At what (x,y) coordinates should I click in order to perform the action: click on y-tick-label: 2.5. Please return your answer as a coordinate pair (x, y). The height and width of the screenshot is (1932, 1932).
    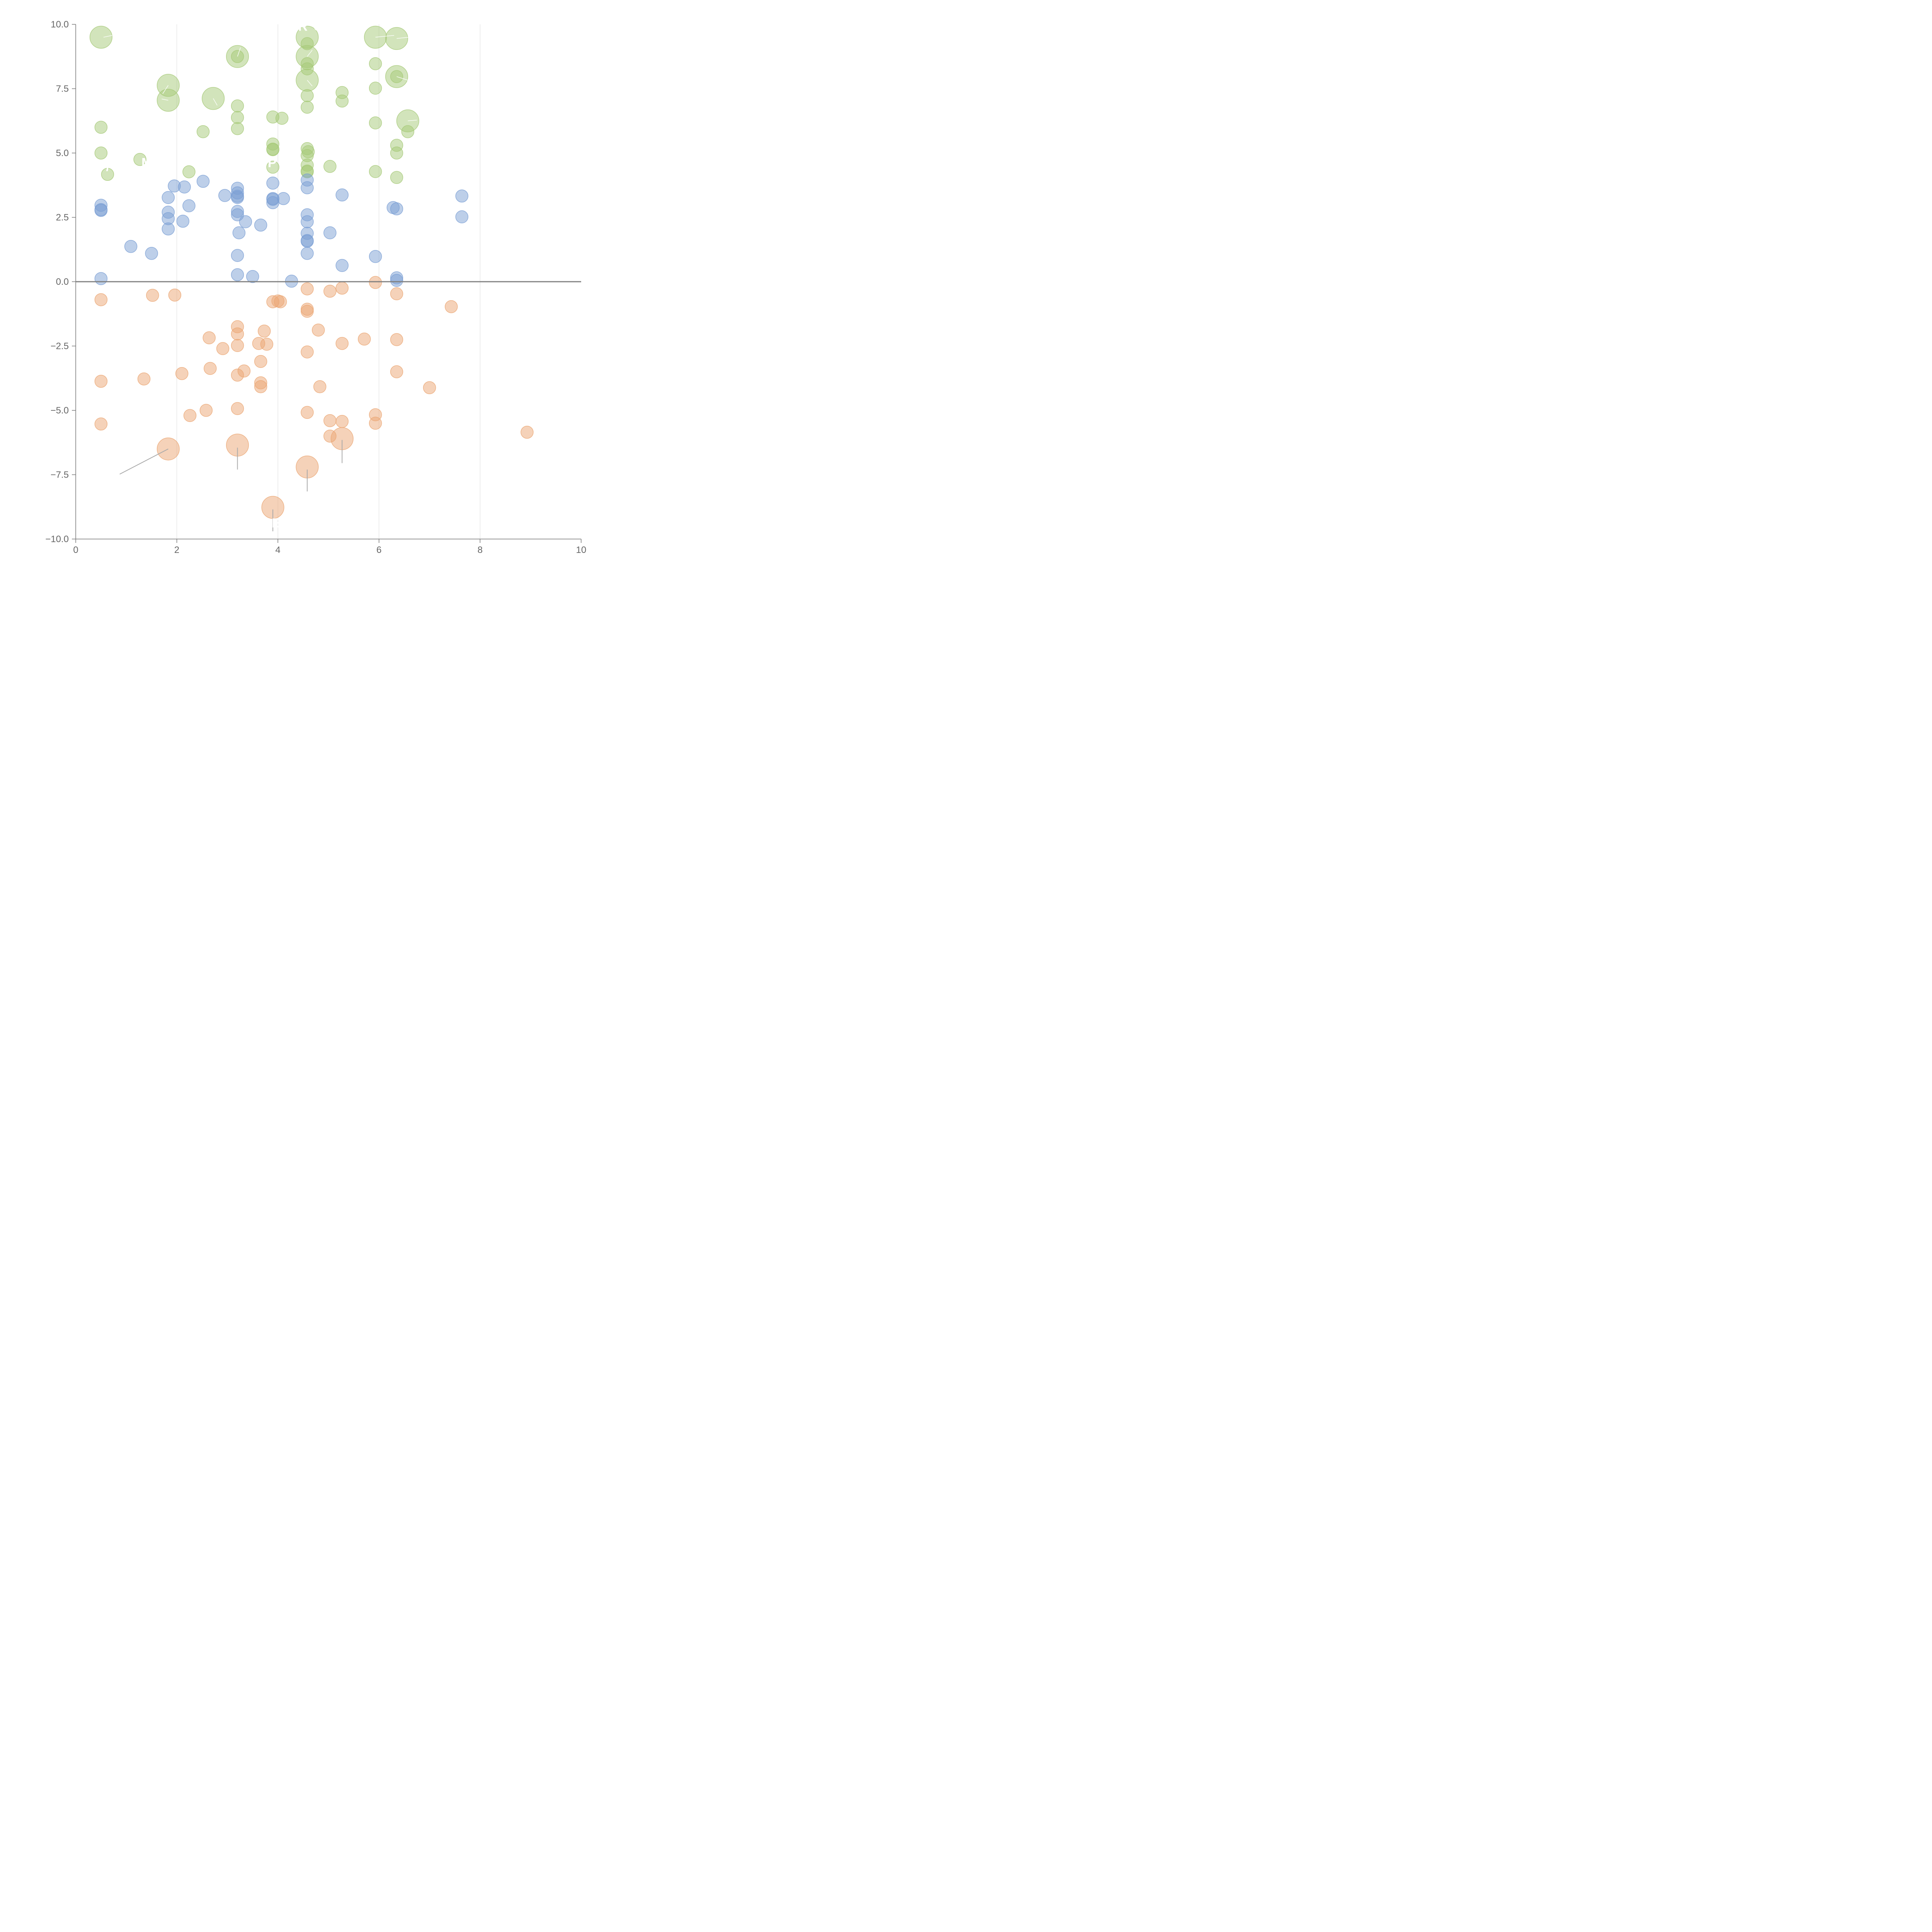
    Looking at the image, I should click on (62, 218).